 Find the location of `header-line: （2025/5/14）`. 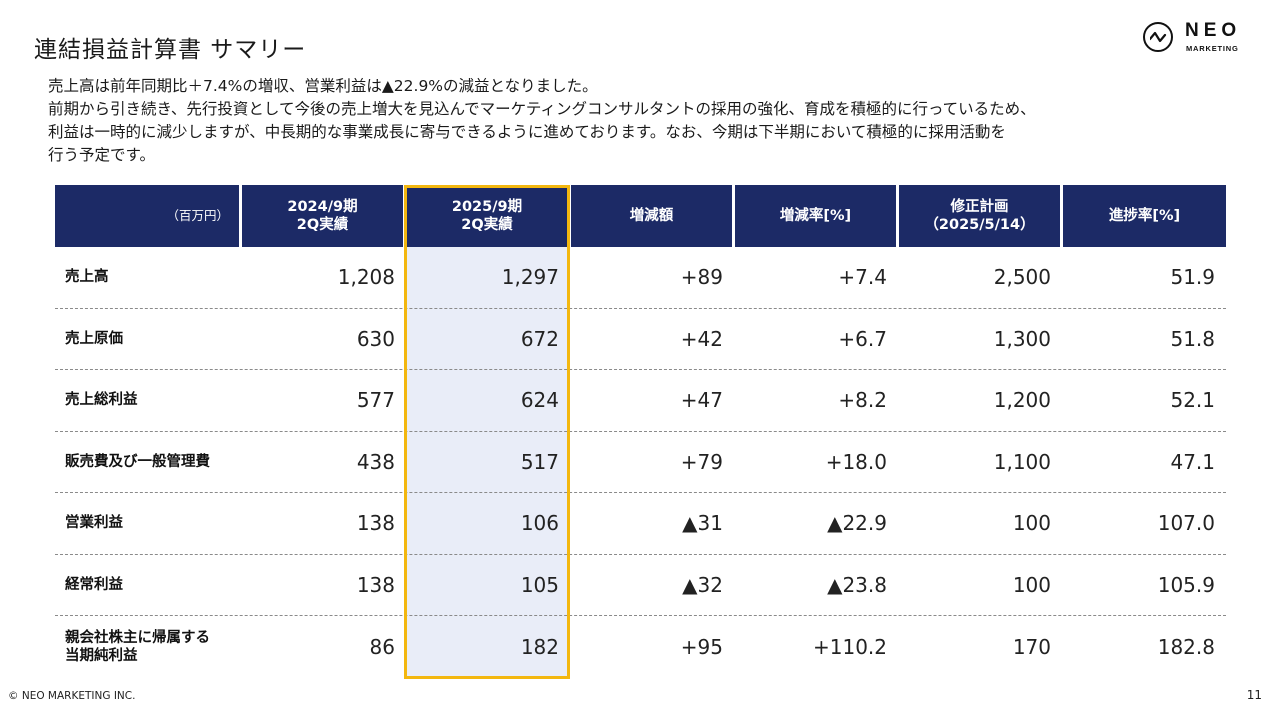

header-line: （2025/5/14） is located at coordinates (979, 225).